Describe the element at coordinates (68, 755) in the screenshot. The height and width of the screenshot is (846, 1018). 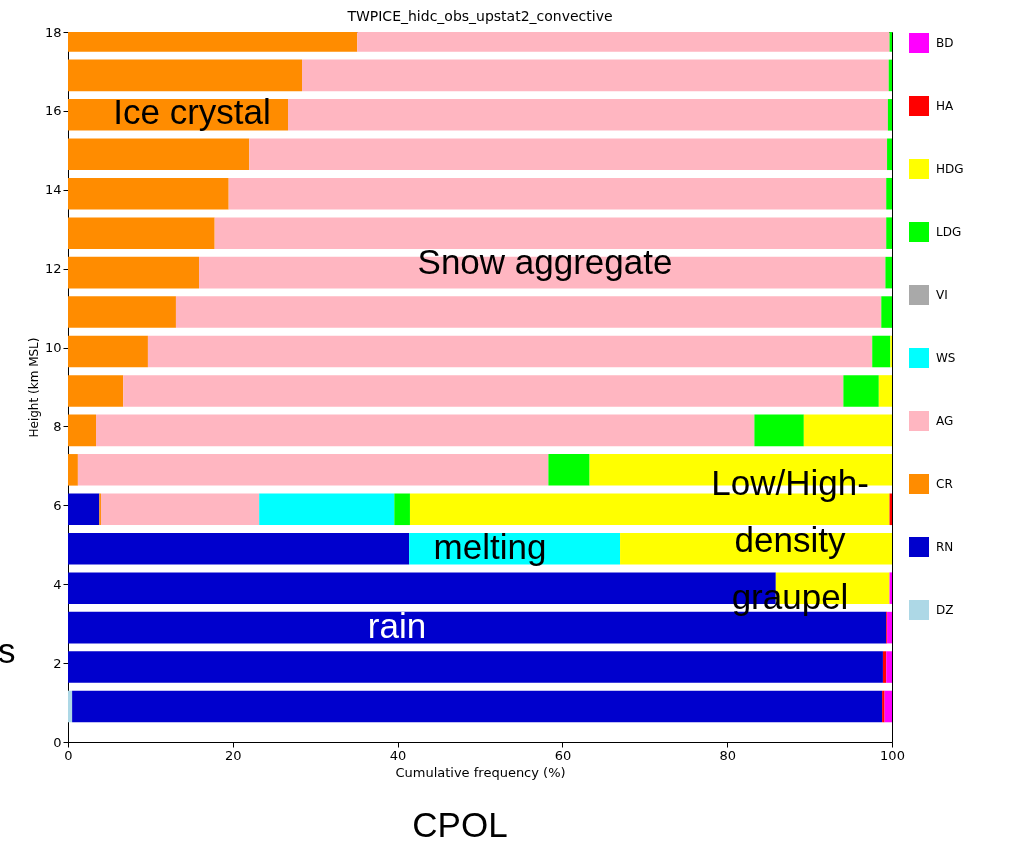
I see `x-tick-label: 0` at that location.